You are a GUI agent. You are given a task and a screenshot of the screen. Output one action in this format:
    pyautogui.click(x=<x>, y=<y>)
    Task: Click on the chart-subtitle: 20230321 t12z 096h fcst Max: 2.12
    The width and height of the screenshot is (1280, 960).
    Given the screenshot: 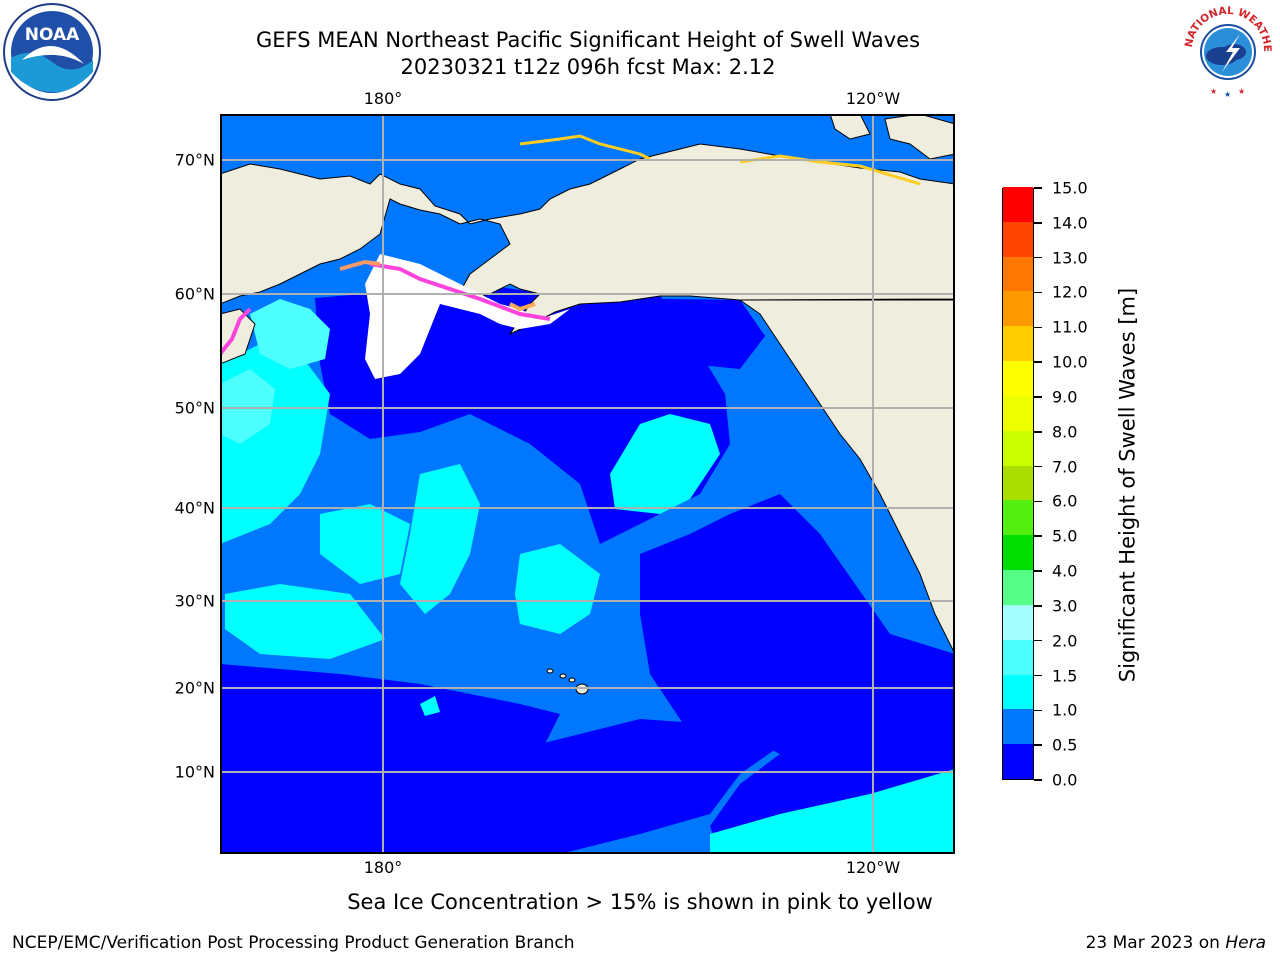 What is the action you would take?
    pyautogui.click(x=588, y=67)
    